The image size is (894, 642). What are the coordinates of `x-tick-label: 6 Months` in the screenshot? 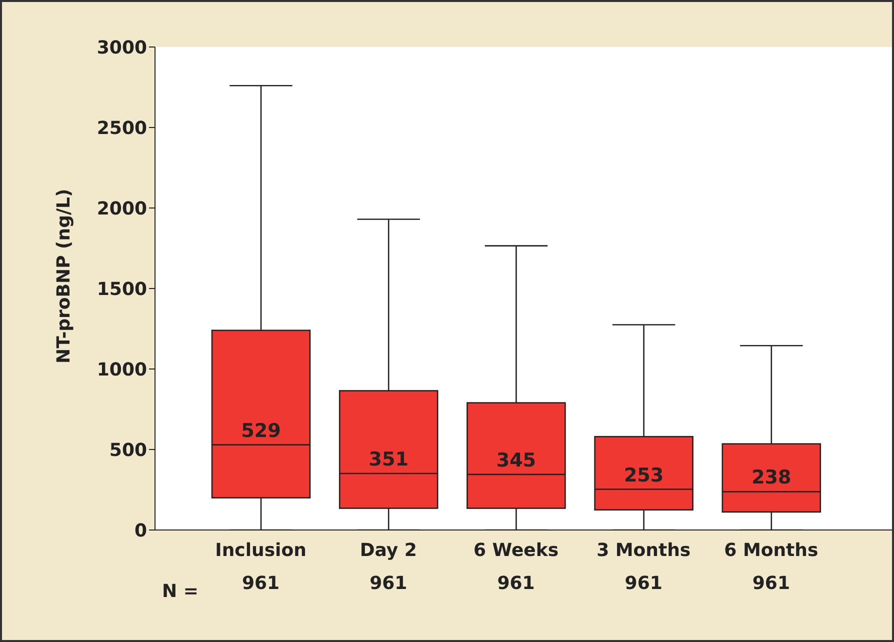 It's located at (771, 550).